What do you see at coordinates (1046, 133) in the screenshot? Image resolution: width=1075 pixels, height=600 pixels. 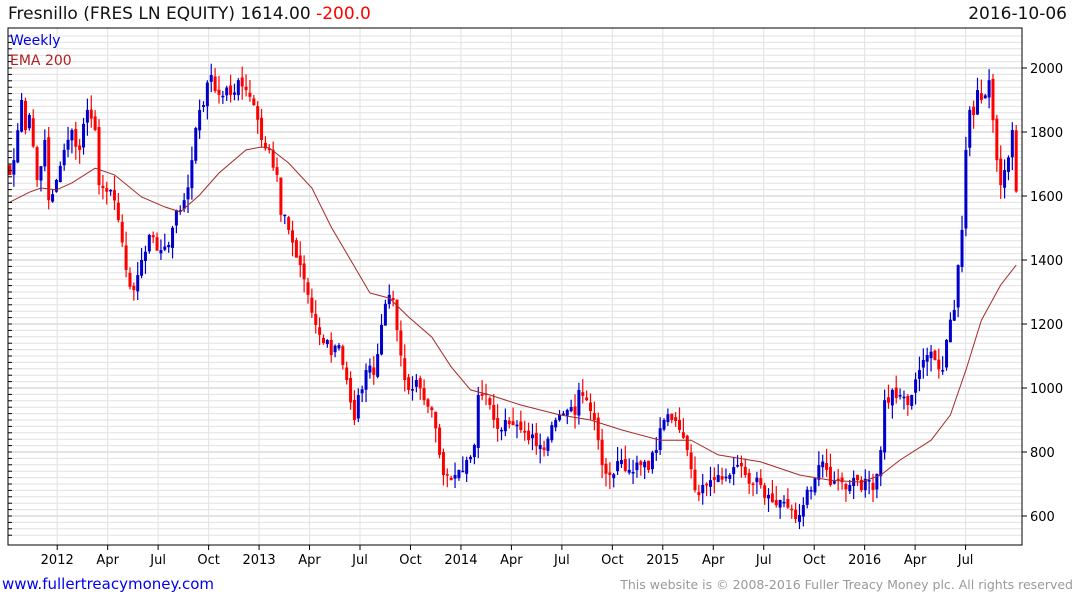 I see `y-tick-label: 1800` at bounding box center [1046, 133].